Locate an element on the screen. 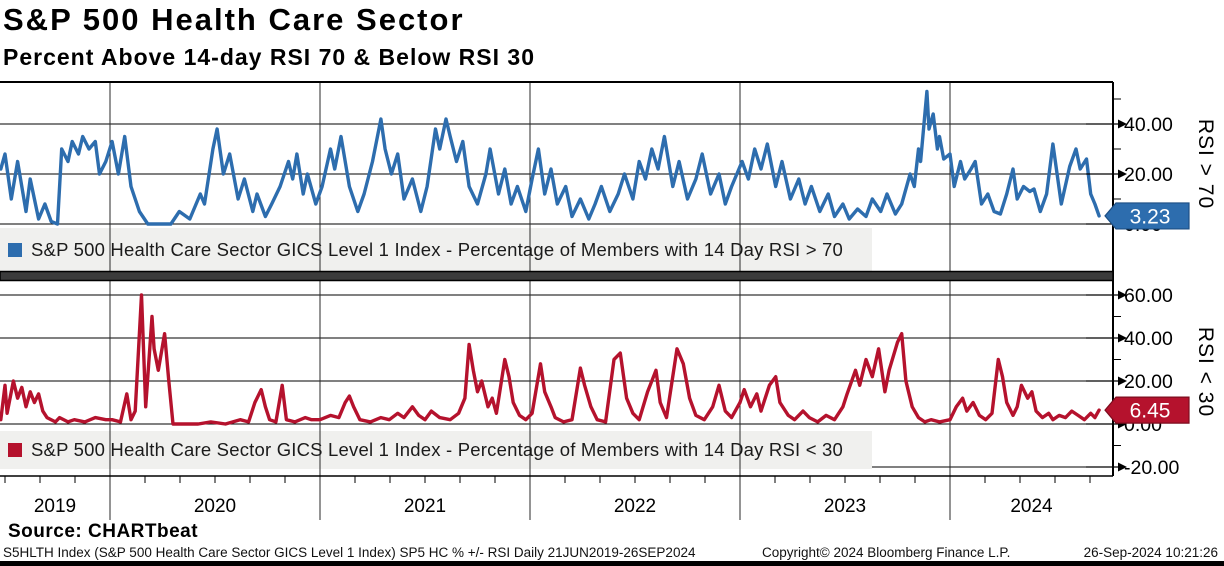  source-line: Source: CHARTbeat is located at coordinates (103, 531).